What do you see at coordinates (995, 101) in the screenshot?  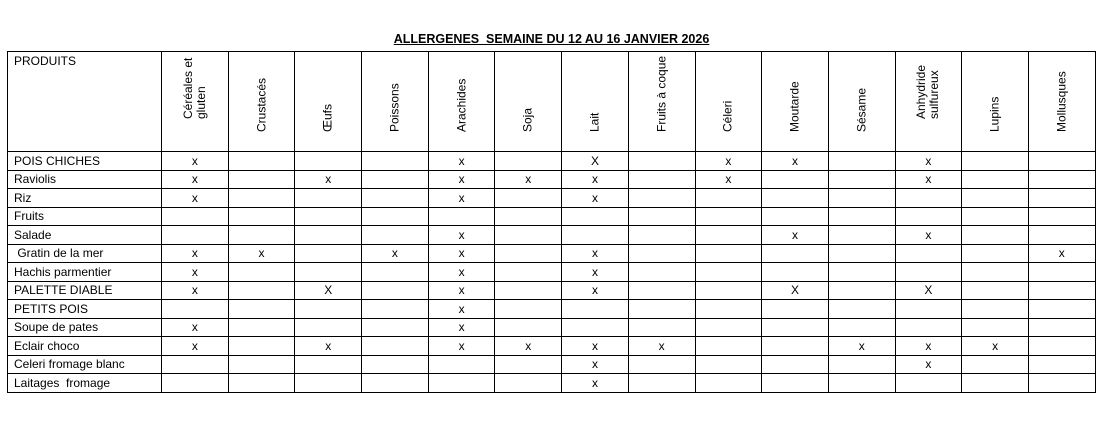 I see `allergen-header: Lupins` at bounding box center [995, 101].